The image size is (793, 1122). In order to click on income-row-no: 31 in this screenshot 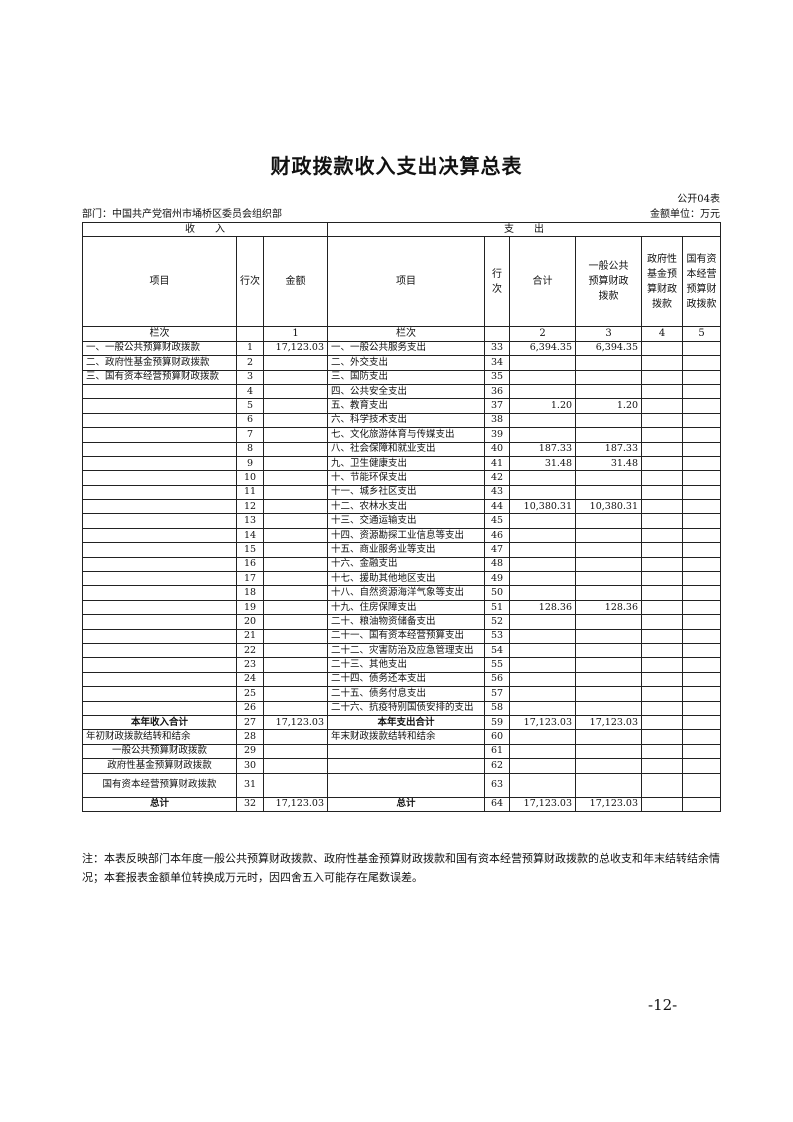, I will do `click(250, 785)`.